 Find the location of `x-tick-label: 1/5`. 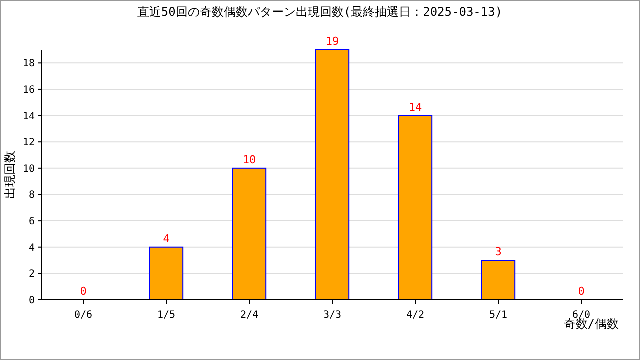

x-tick-label: 1/5 is located at coordinates (166, 315).